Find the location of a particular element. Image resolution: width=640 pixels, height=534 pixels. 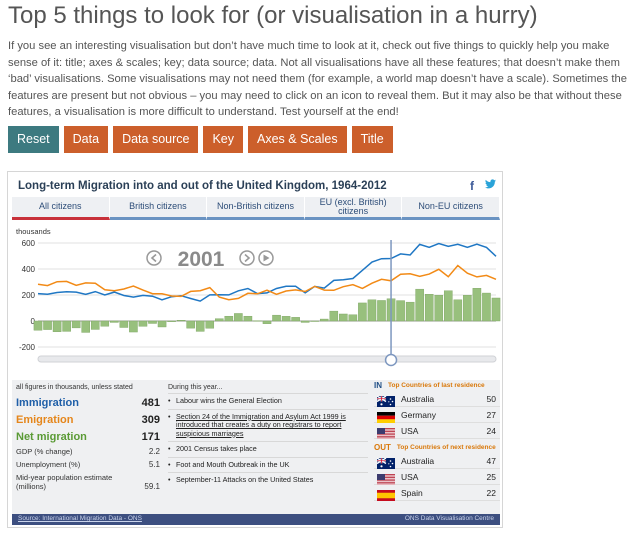

data-source-button: Data source is located at coordinates (156, 139).